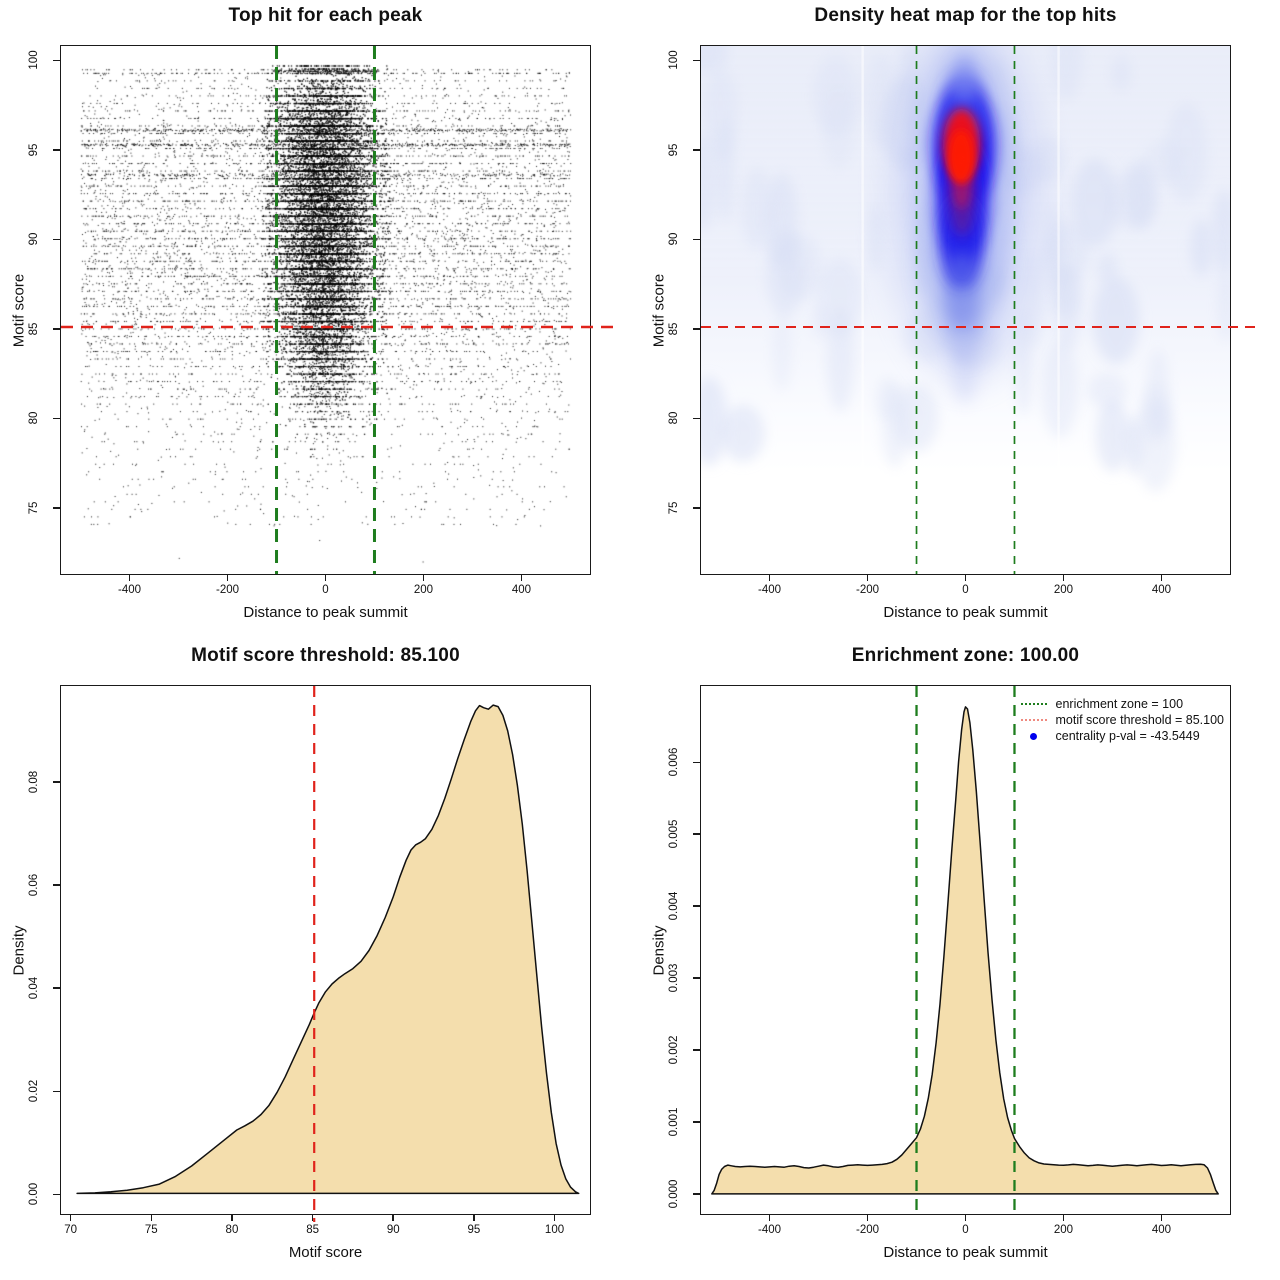 The image size is (1280, 1280). Describe the element at coordinates (474, 1230) in the screenshot. I see `x-tick-label: 95` at that location.